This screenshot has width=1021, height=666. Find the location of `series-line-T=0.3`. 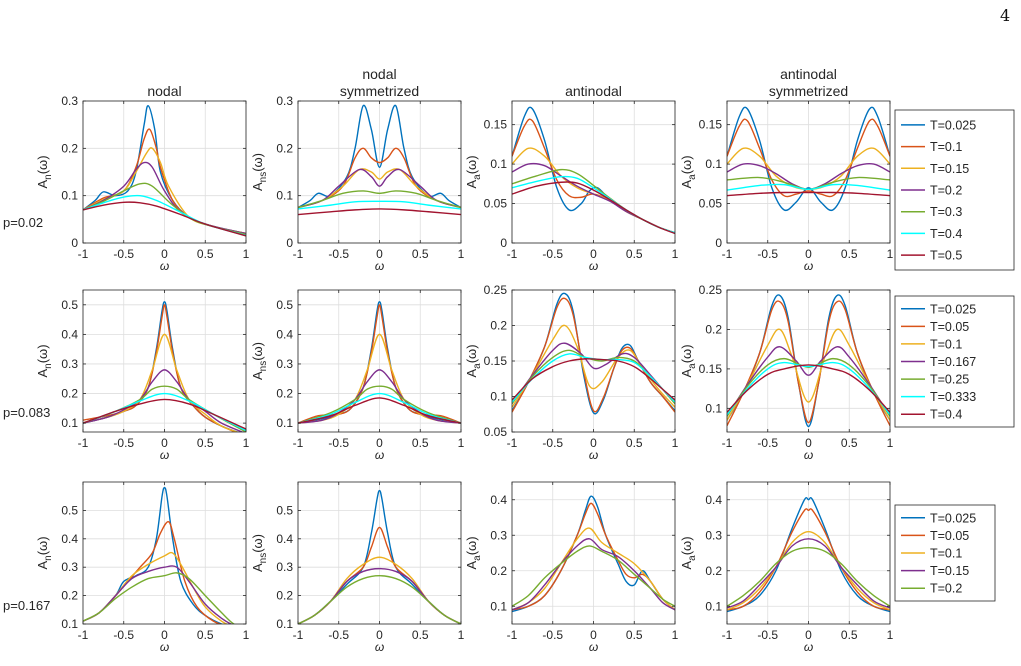

series-line-T=0.3 is located at coordinates (379, 199).